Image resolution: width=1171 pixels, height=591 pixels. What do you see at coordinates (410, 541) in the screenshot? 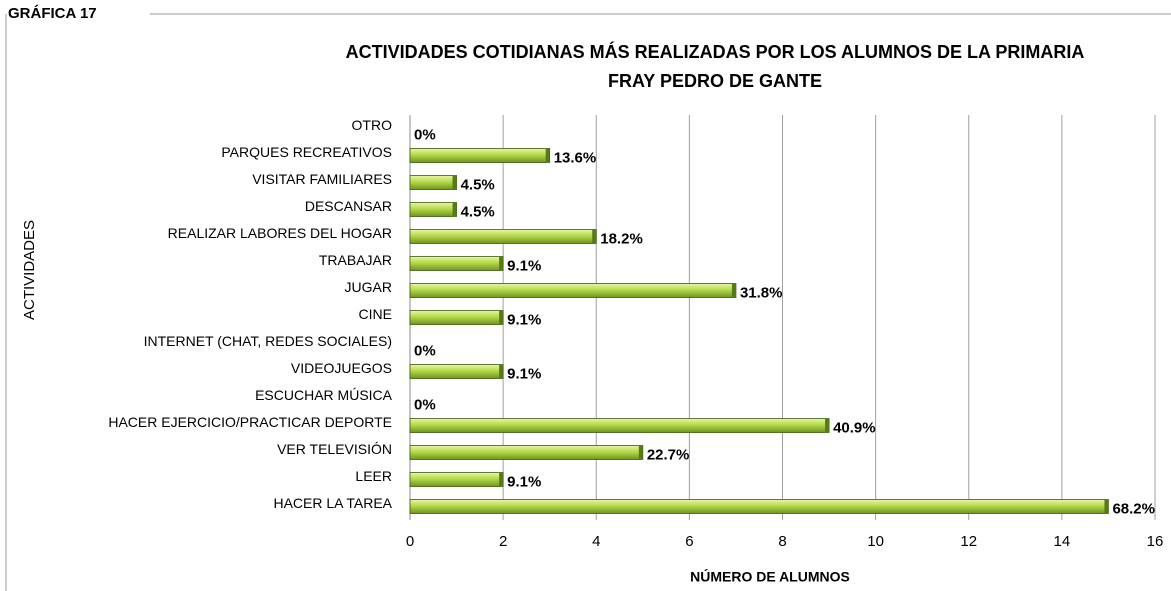
I see `x-tick-label: 0` at bounding box center [410, 541].